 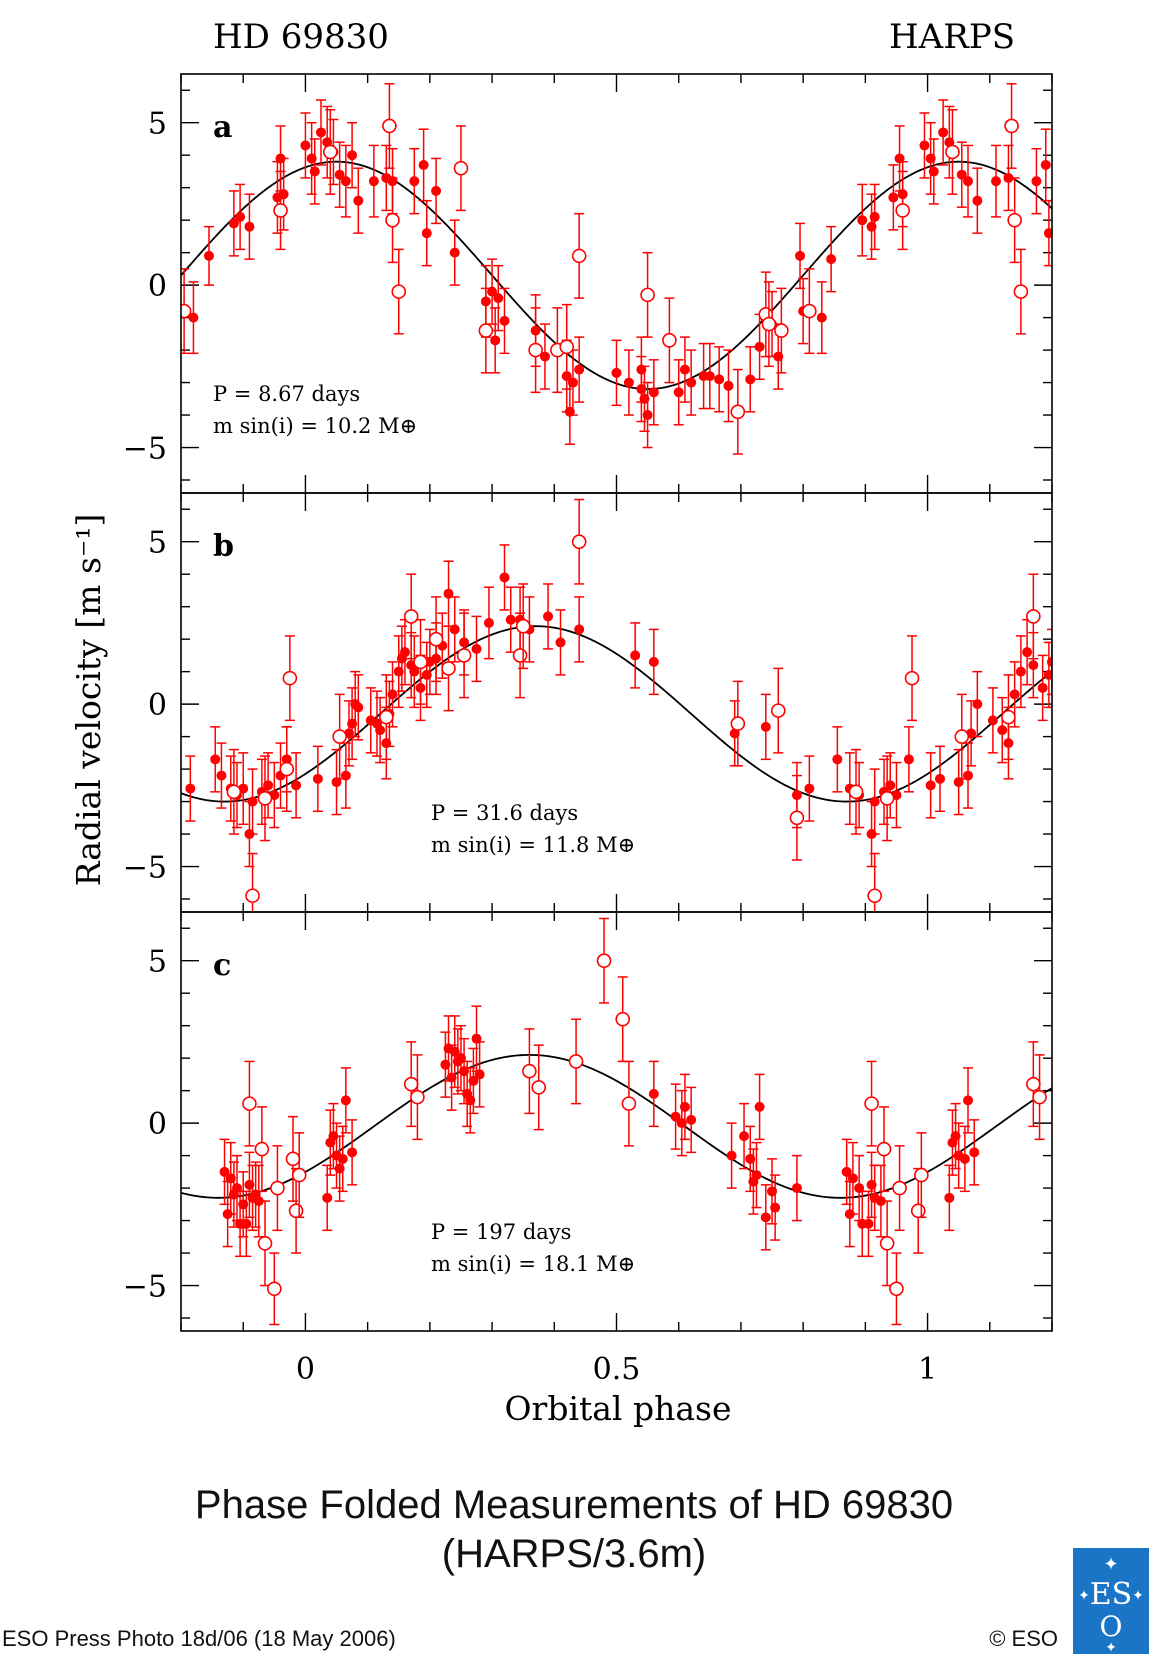 I want to click on x-axis-label: Orbital phase, so click(x=617, y=1408).